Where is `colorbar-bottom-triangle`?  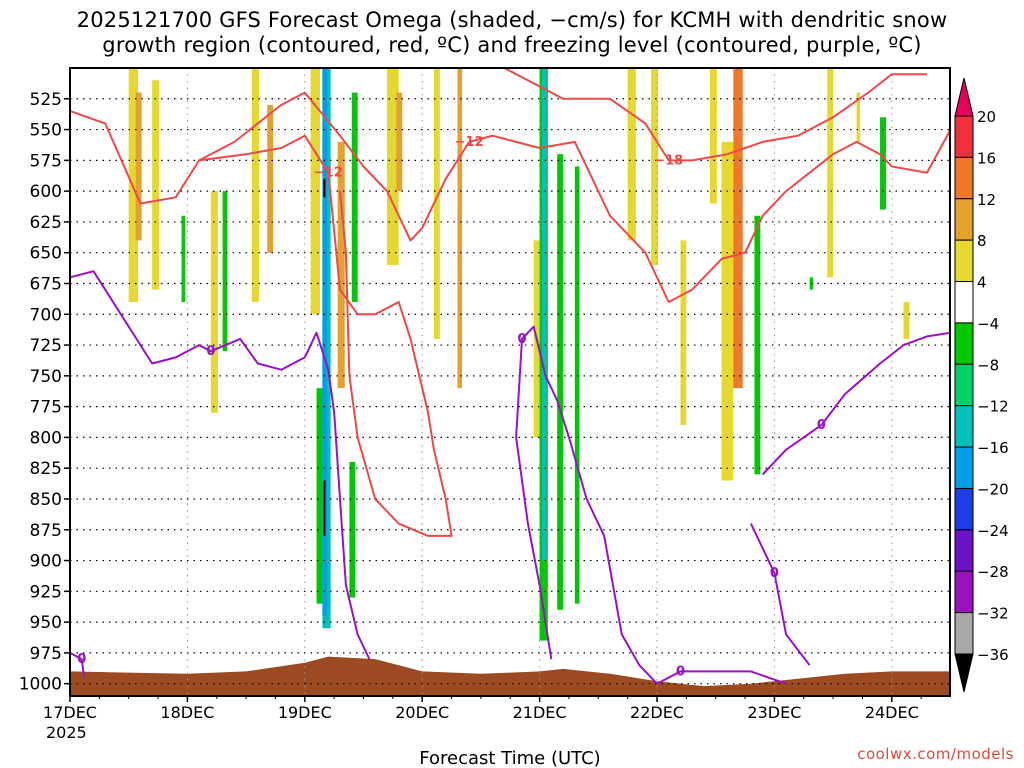 colorbar-bottom-triangle is located at coordinates (964, 673).